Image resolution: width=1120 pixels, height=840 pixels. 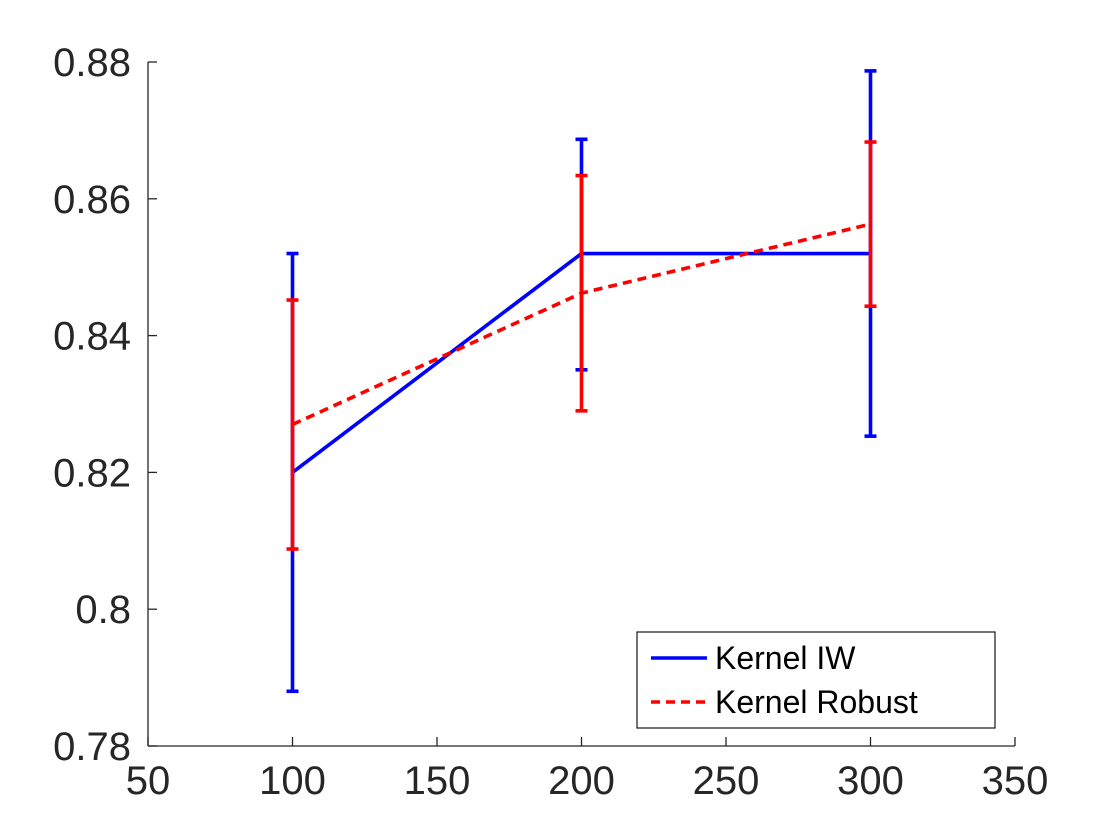 I want to click on legend: Kernel IW Kernel Robust, so click(x=816, y=680).